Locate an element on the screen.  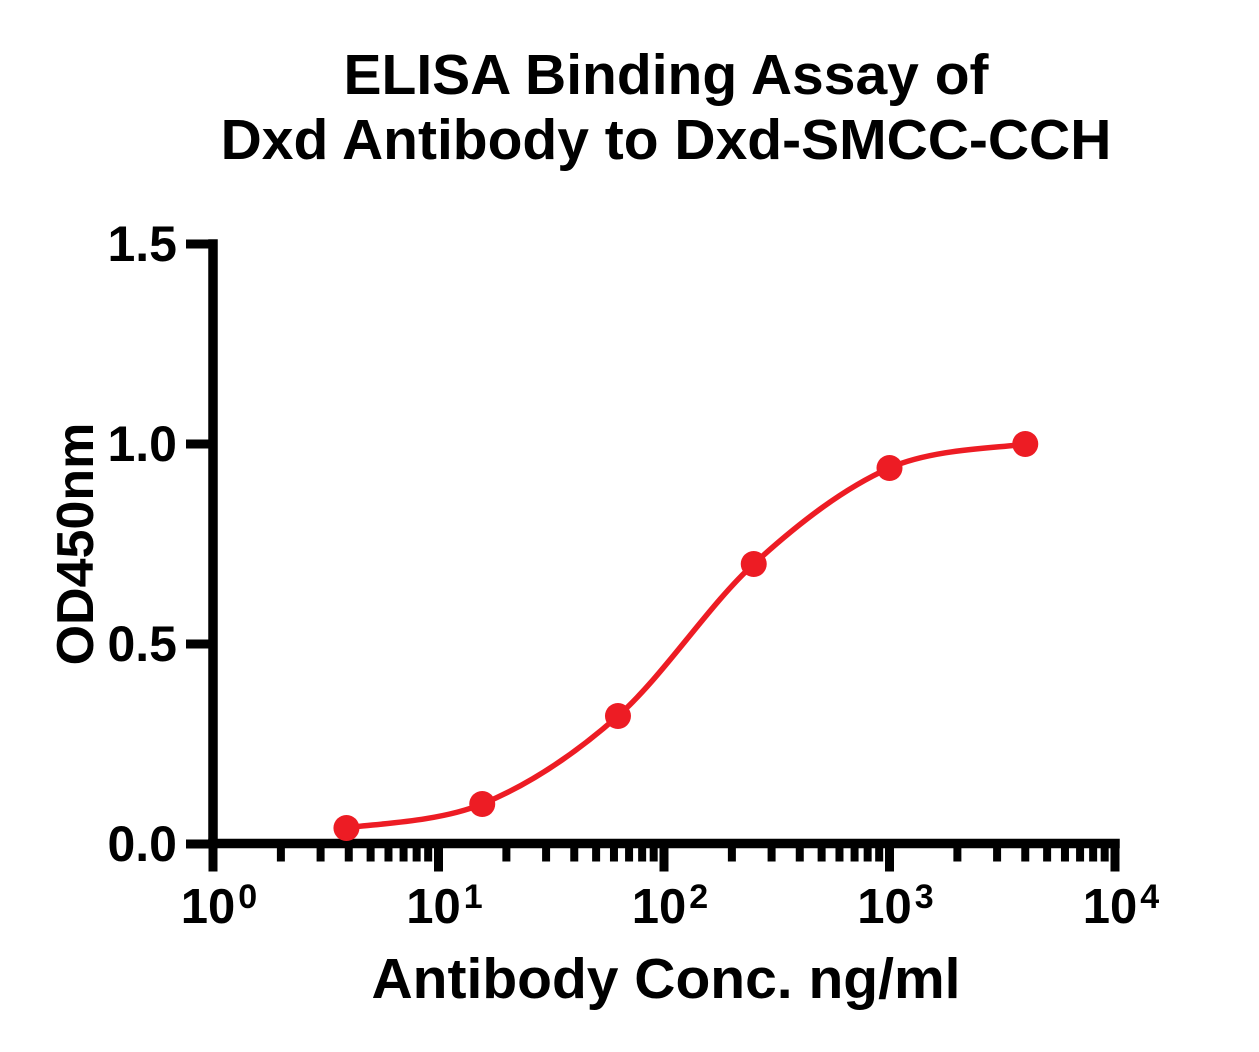
x-tick-label: 102 is located at coordinates (670, 906).